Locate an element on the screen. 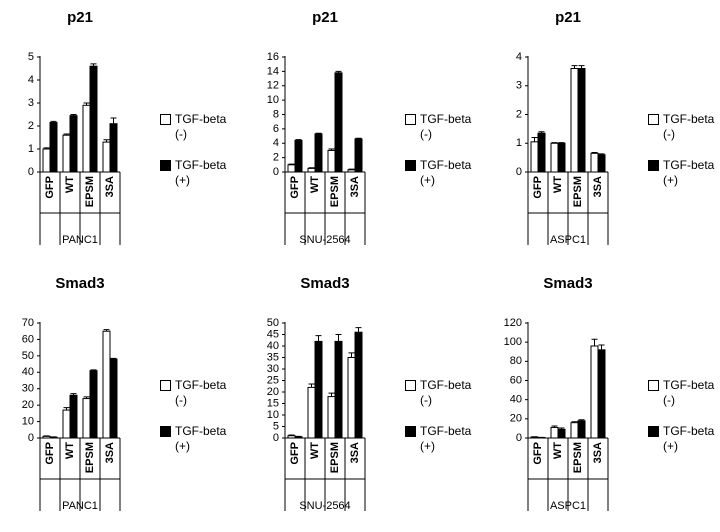 The image size is (720, 532). y-tick-label: 1 is located at coordinates (31, 149).